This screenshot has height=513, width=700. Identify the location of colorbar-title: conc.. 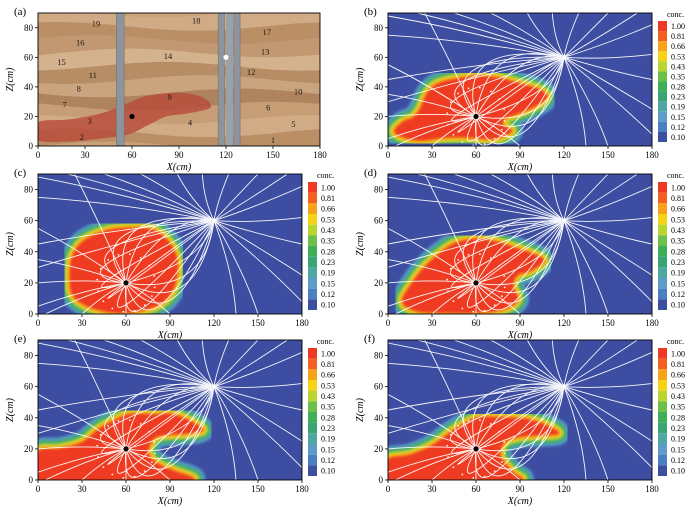
(675, 341).